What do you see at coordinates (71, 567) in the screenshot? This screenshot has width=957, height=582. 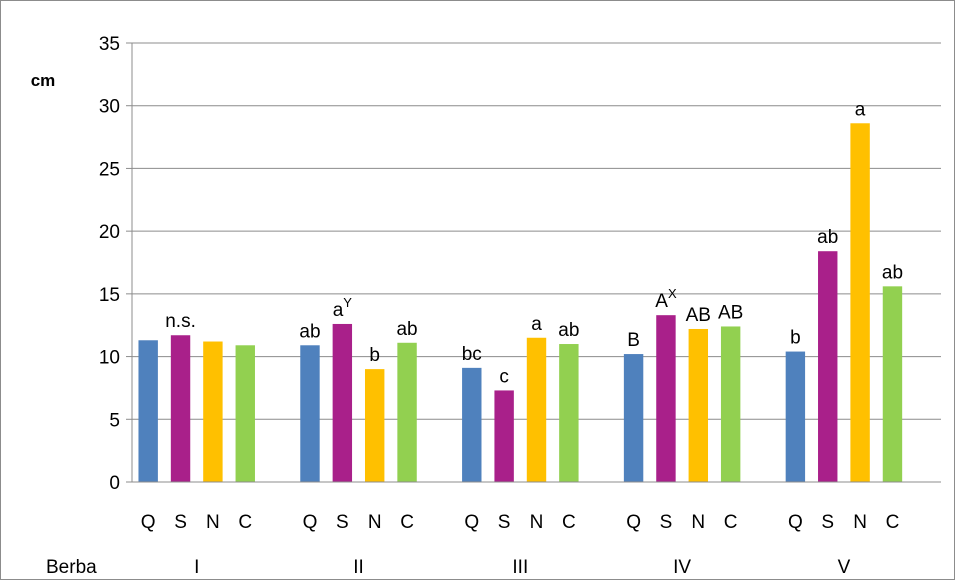 I see `group-axis-label: Berba` at bounding box center [71, 567].